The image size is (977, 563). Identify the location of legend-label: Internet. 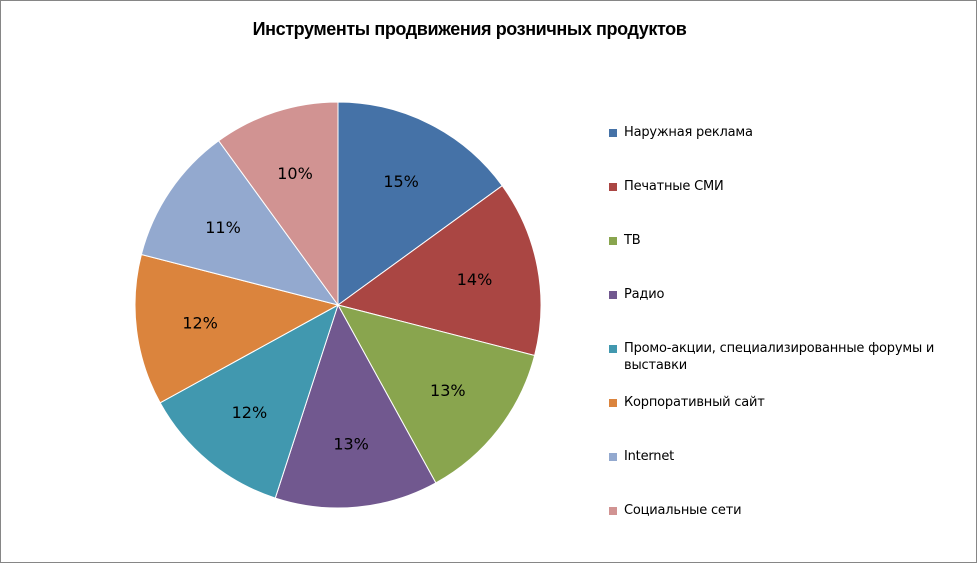
(649, 456).